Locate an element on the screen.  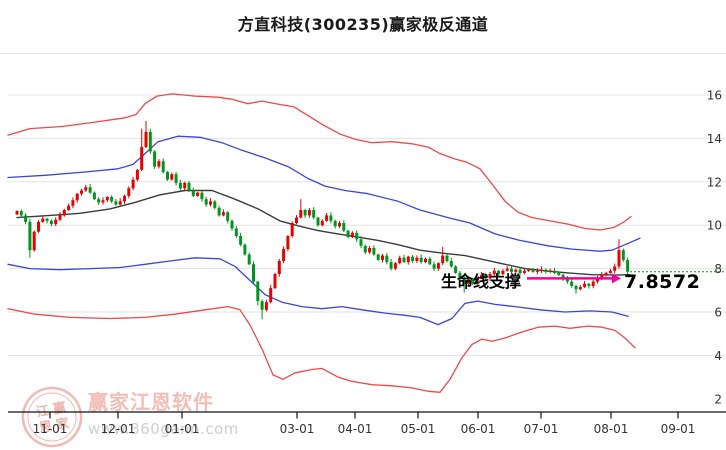
svg-text: 01-01 is located at coordinates (182, 429).